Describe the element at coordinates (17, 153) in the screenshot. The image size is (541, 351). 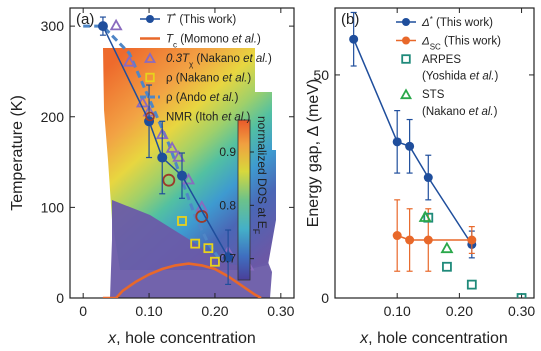
I see `panel-a-ylabel: Temperature (K)` at that location.